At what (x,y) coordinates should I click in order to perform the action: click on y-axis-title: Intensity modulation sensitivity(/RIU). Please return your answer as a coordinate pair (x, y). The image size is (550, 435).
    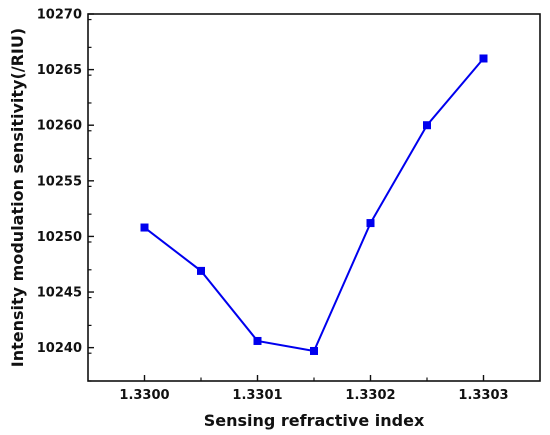
    Looking at the image, I should click on (17, 197).